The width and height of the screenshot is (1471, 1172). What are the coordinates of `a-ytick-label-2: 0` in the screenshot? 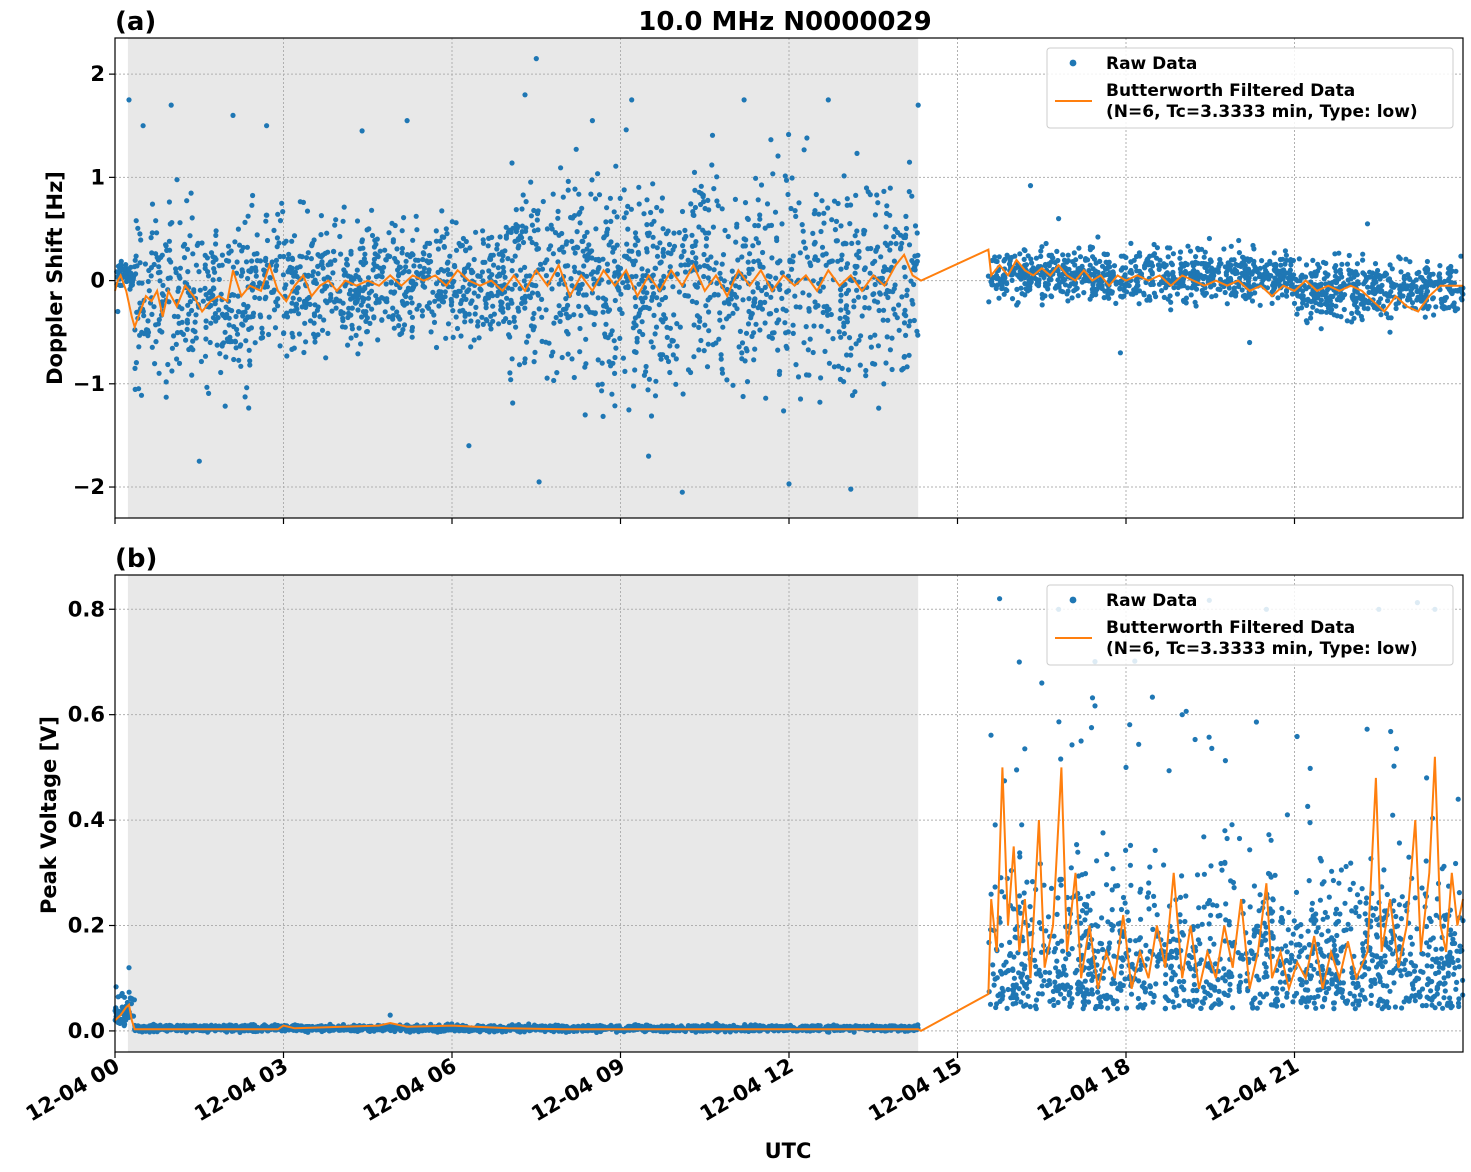 It's located at (97, 281).